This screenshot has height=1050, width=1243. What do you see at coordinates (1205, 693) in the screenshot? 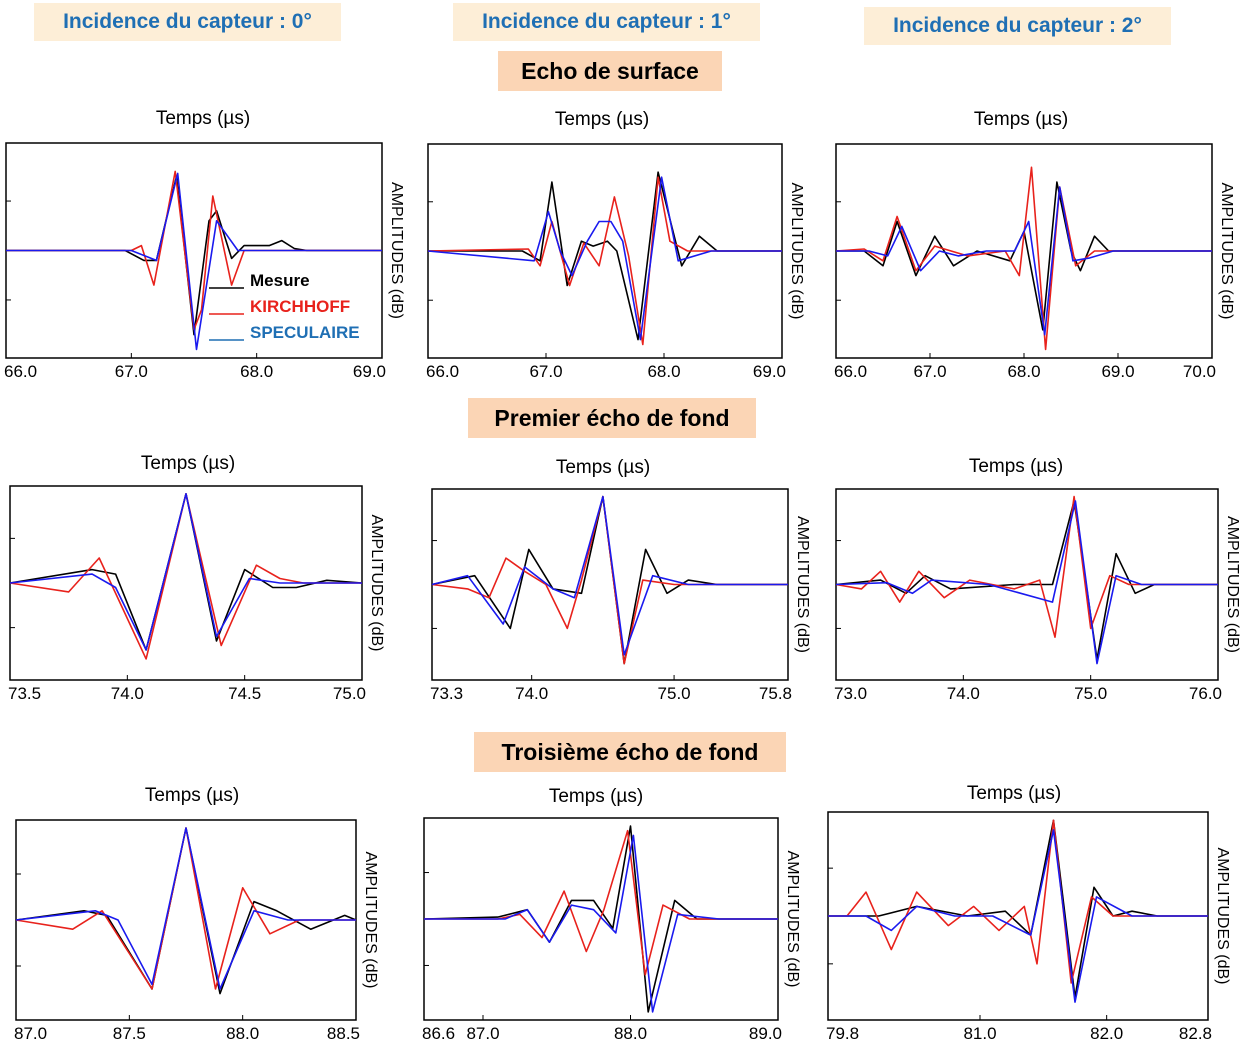
I see `x-tick-label: 76.0` at bounding box center [1205, 693].